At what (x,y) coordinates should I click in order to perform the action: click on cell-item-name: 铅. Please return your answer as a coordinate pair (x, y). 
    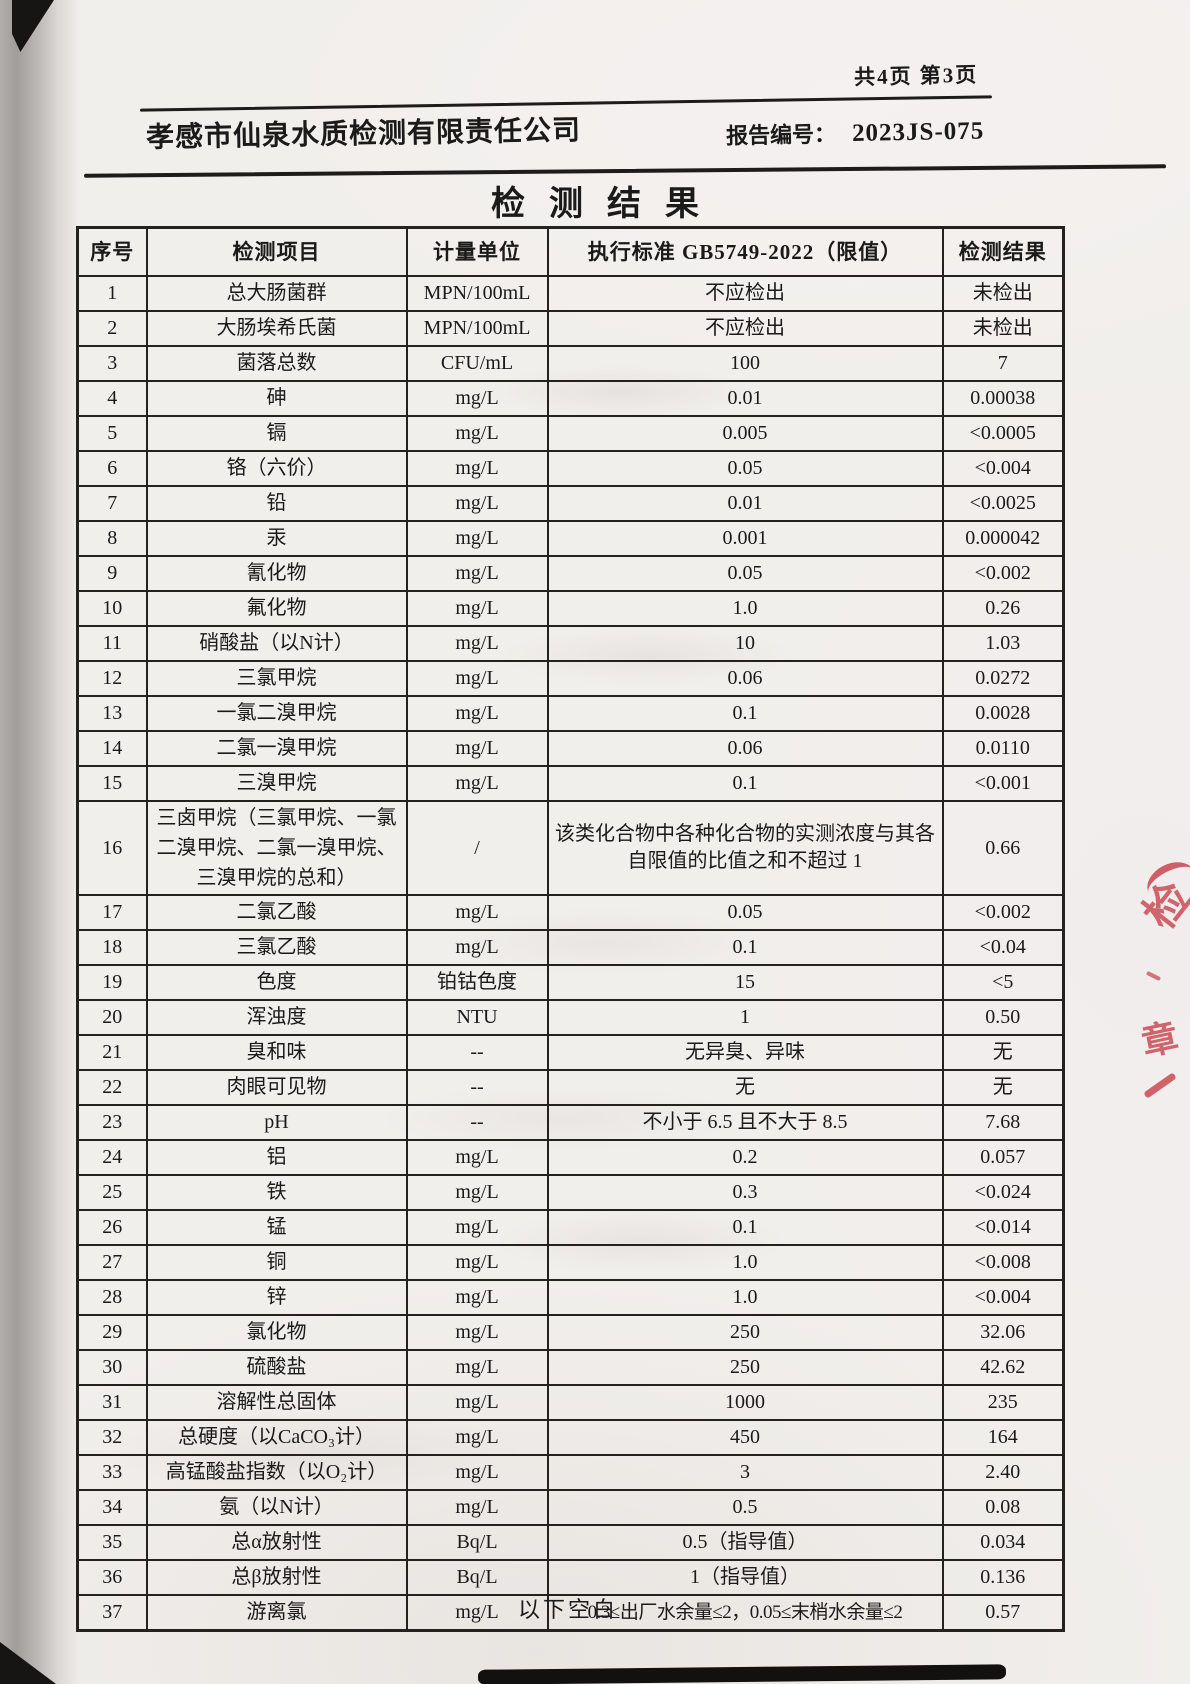
    Looking at the image, I should click on (276, 503).